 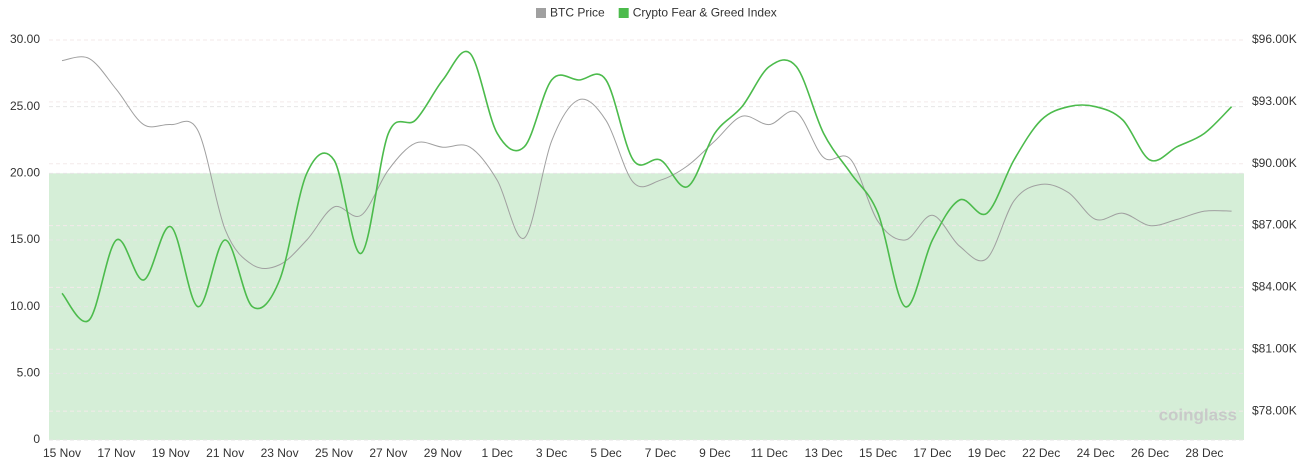 What do you see at coordinates (878, 453) in the screenshot?
I see `x-tick-label: 15 Dec` at bounding box center [878, 453].